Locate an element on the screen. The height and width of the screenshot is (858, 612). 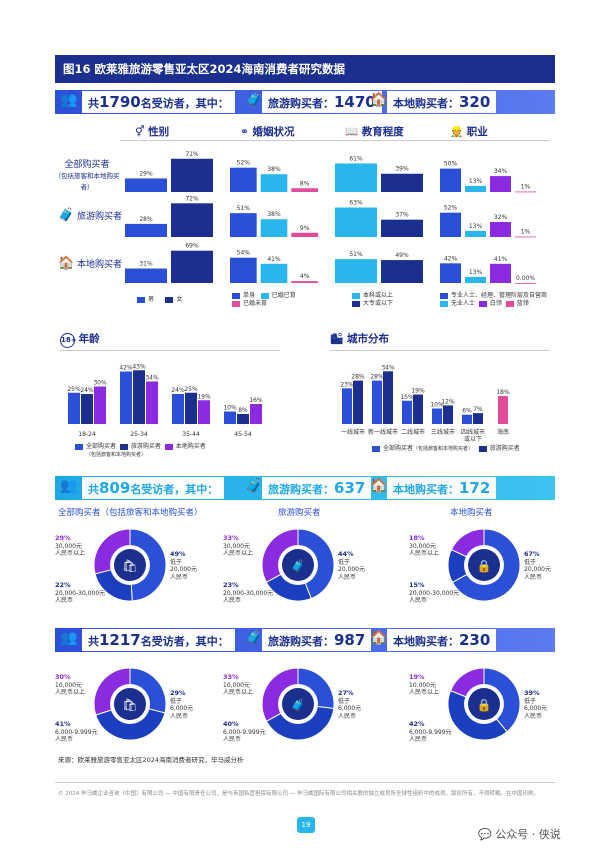
section-occupation: 👷 职业 is located at coordinates (469, 132).